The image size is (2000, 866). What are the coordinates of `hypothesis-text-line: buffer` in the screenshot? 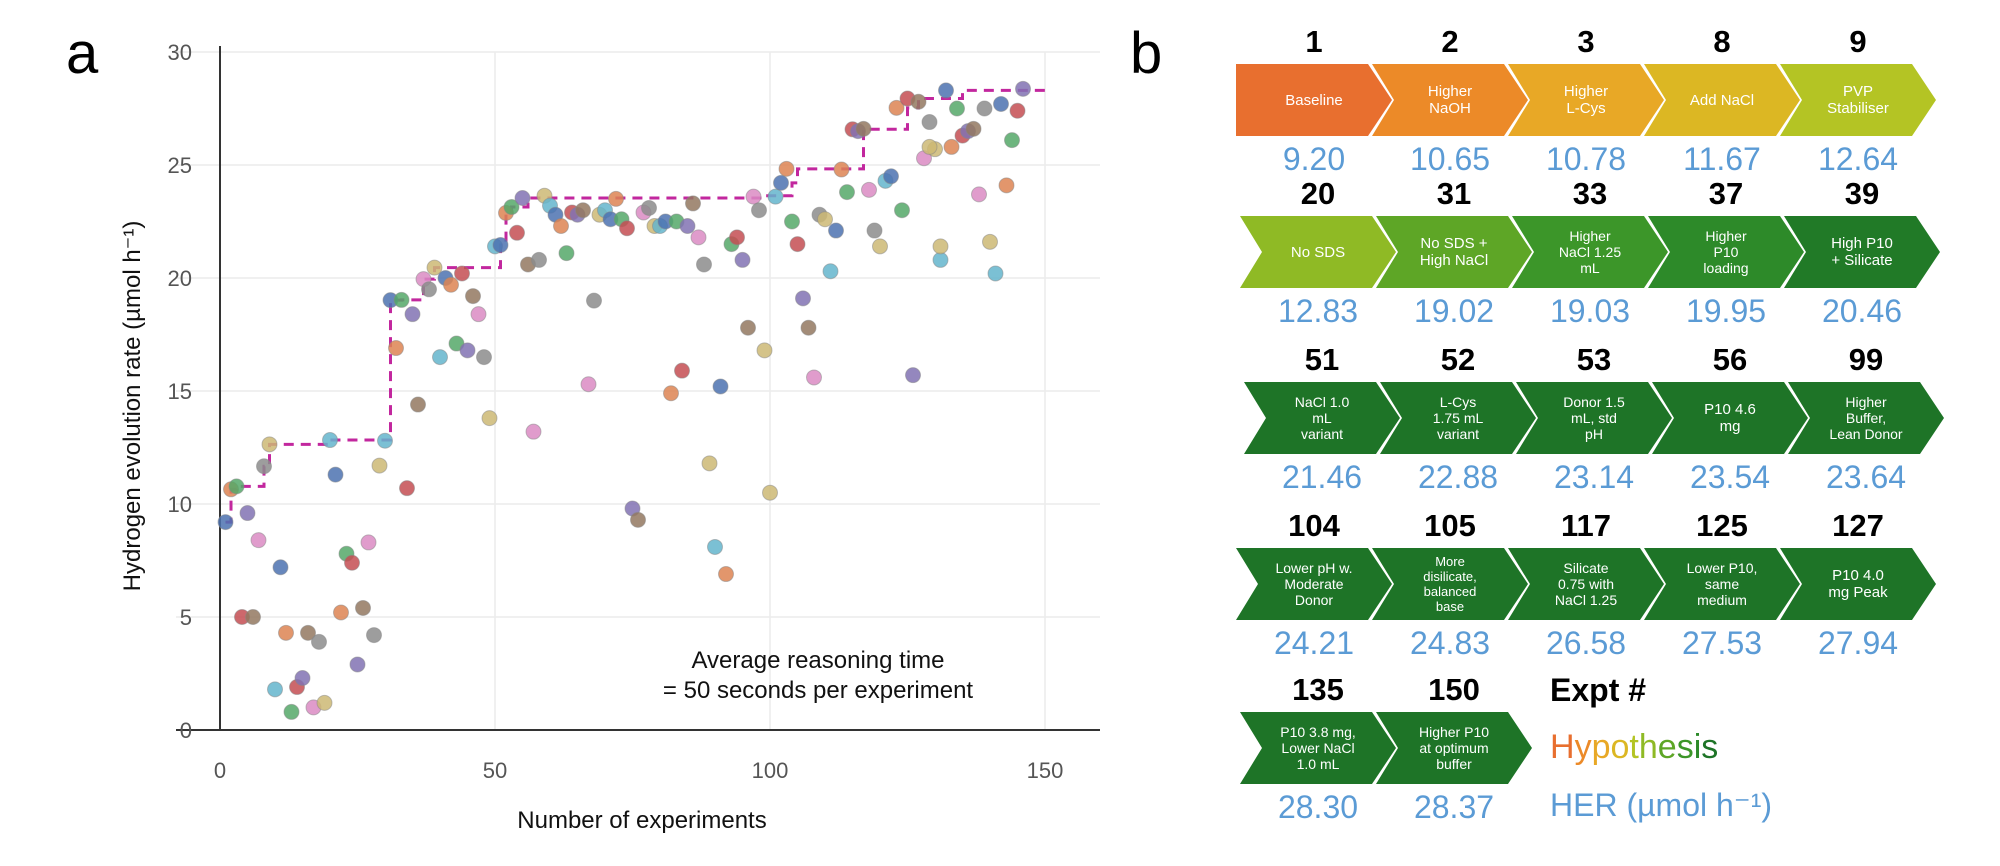 It's located at (1454, 764).